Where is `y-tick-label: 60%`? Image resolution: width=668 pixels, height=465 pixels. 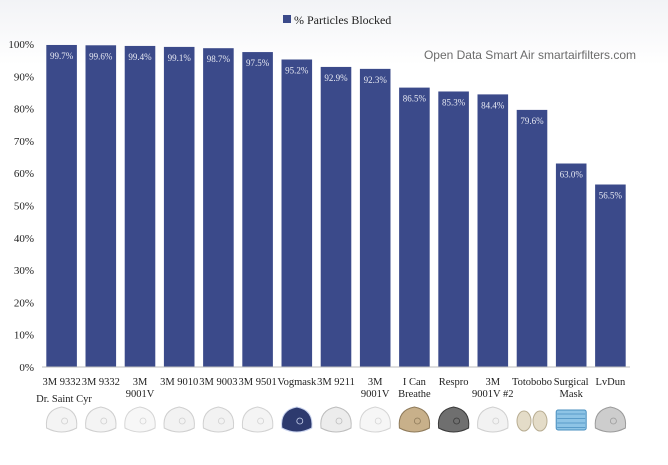 y-tick-label: 60% is located at coordinates (24, 174).